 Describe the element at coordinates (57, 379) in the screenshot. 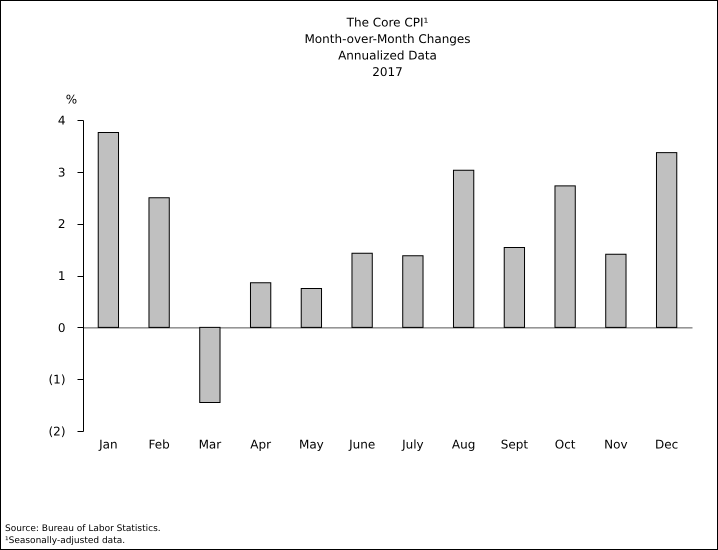

I see `y-tick-label: (1)` at that location.